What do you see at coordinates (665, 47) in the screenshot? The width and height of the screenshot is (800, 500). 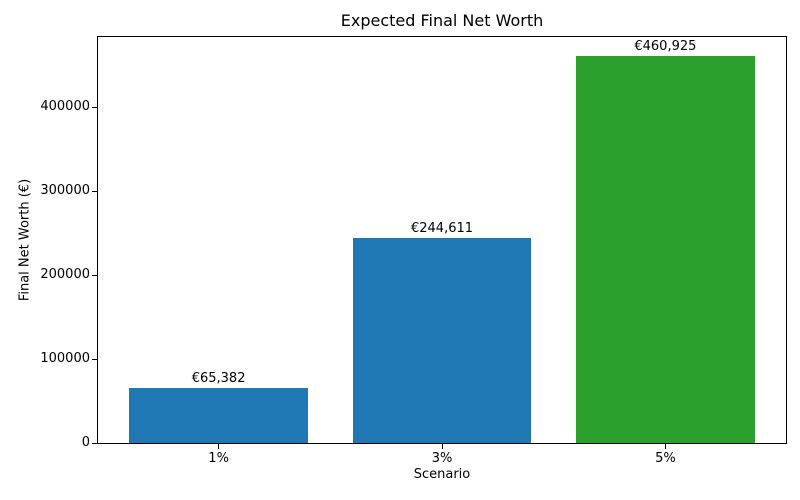 I see `bar-value-label: €460,925` at bounding box center [665, 47].